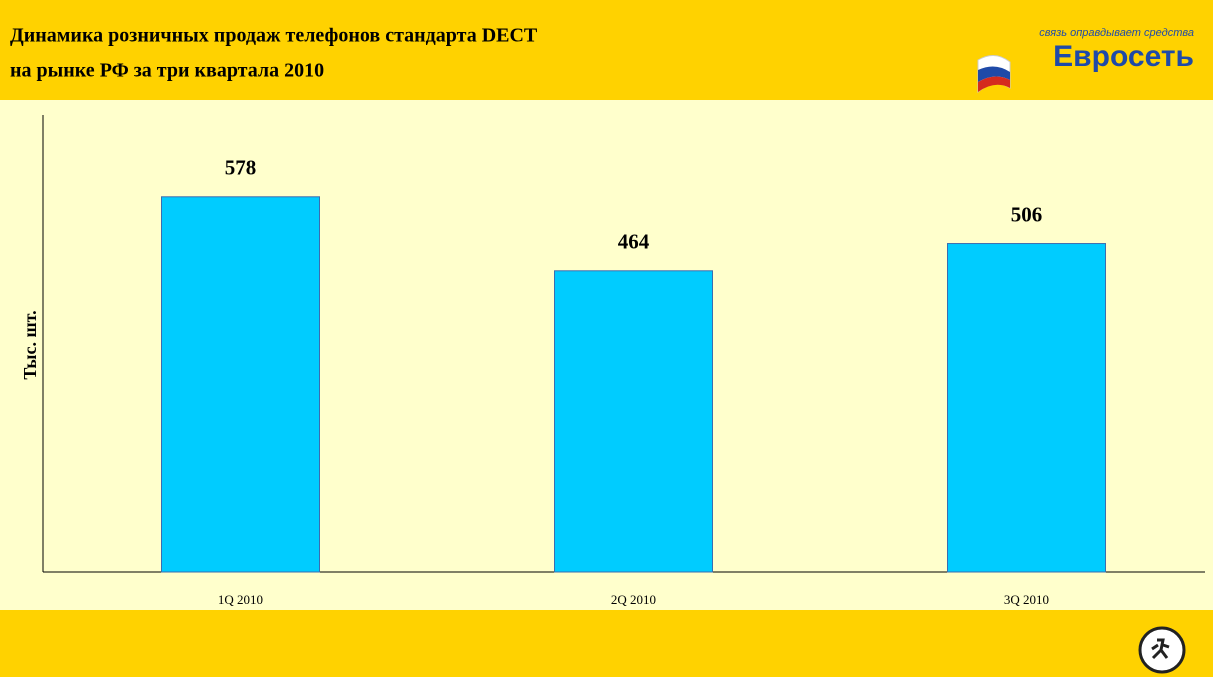  Describe the element at coordinates (633, 599) in the screenshot. I see `x-tick-label: 2Q 2010` at that location.